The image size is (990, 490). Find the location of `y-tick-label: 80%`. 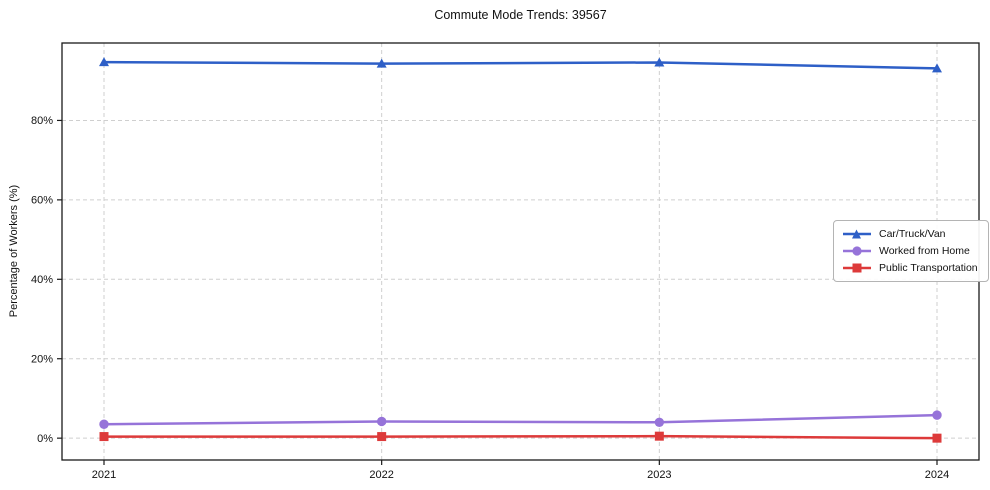

y-tick-label: 80% is located at coordinates (42, 121).